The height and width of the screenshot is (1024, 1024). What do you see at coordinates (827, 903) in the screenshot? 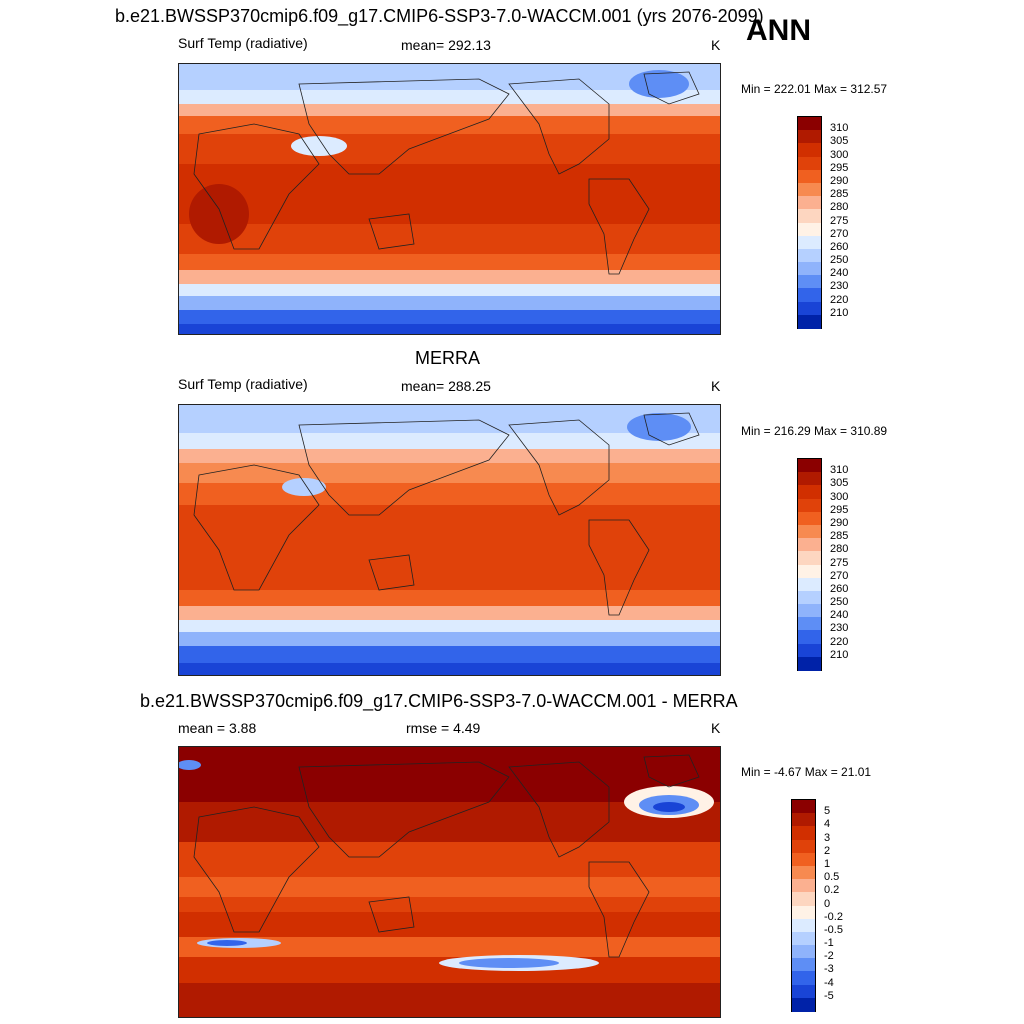
I see `colorbar-label: 0` at bounding box center [827, 903].